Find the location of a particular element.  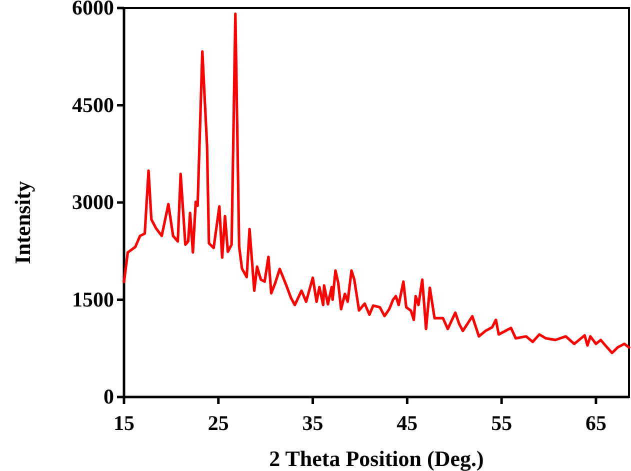

y-tick-label: 0 is located at coordinates (109, 396).